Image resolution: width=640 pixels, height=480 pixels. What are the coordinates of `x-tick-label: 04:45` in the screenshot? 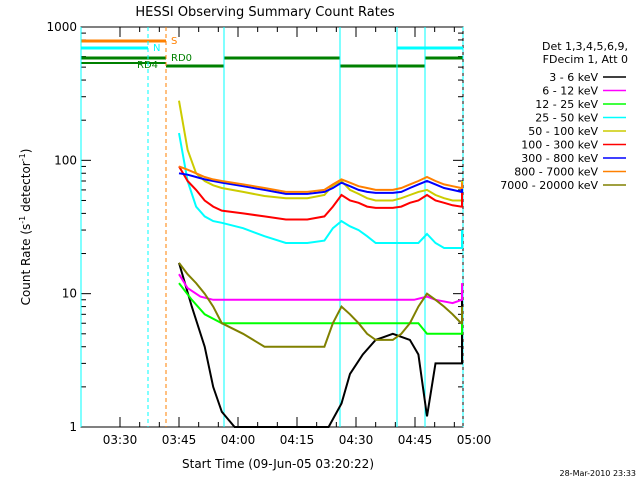 It's located at (415, 440).